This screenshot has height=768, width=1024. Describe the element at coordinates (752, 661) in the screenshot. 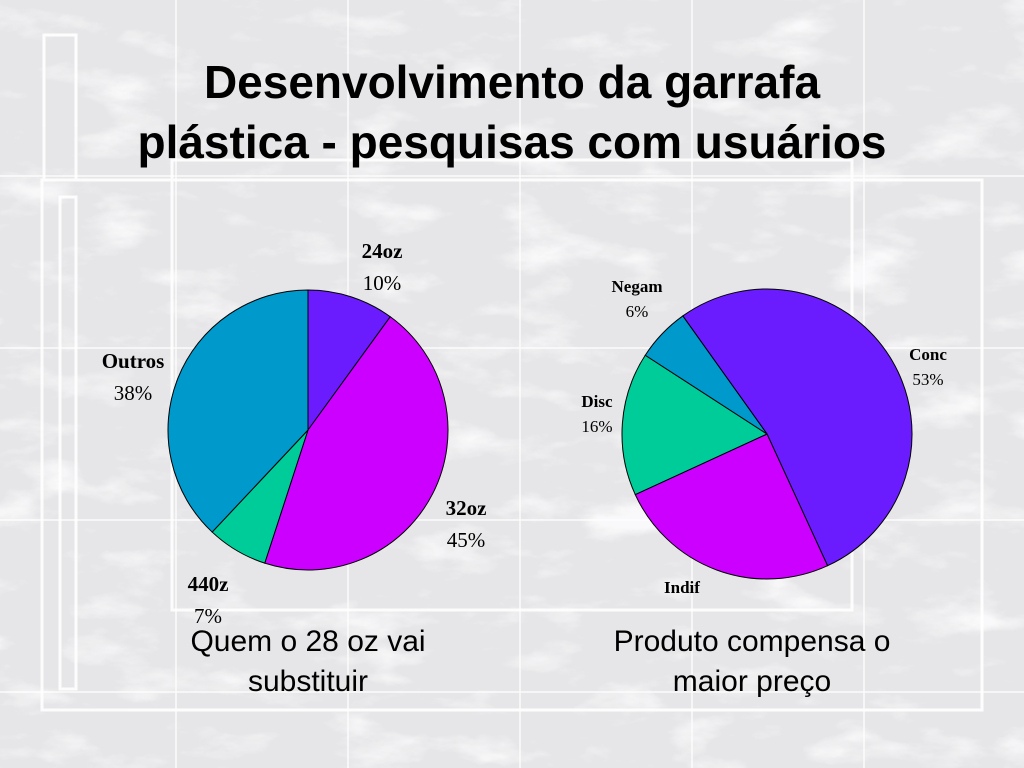

I see `caption-right: Produto compensa o maior preço` at that location.